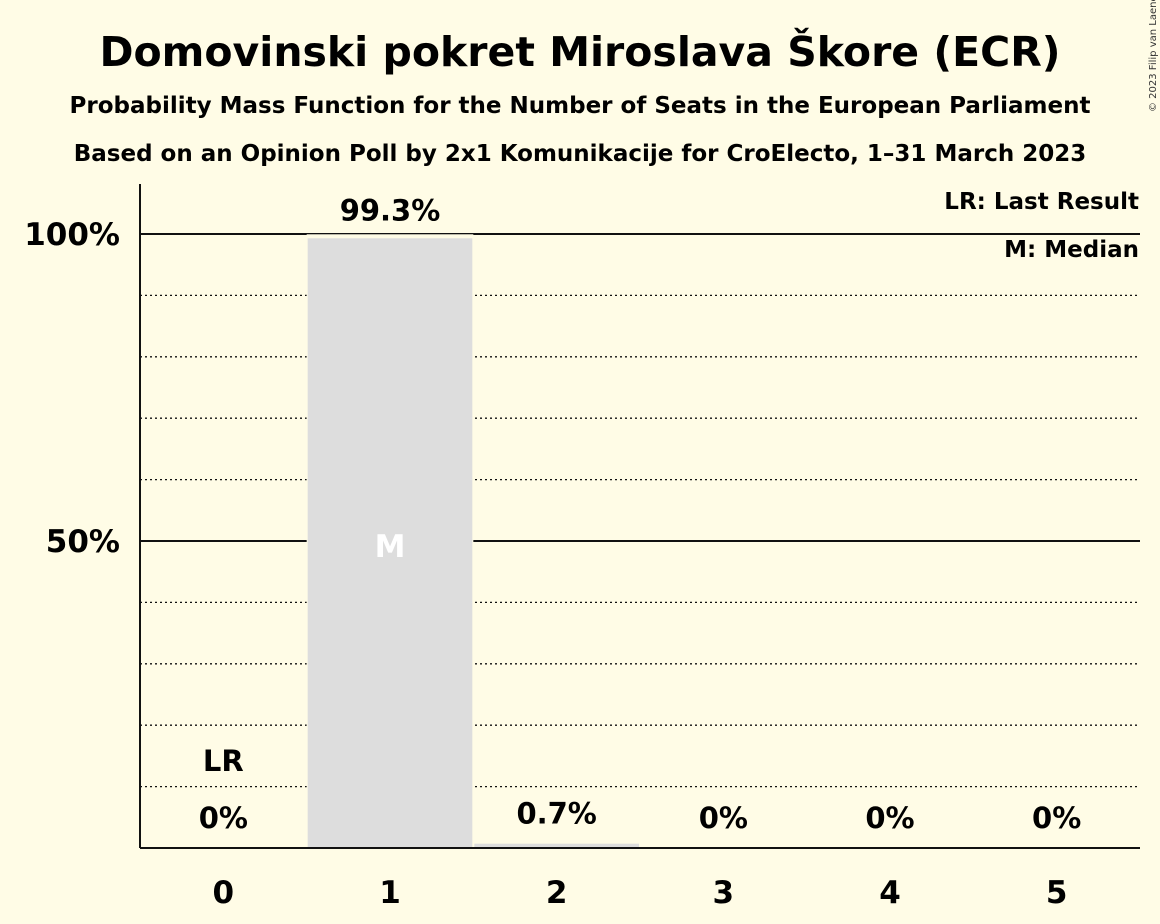 This screenshot has height=924, width=1160. What do you see at coordinates (557, 893) in the screenshot?
I see `x-tick-label: 2` at bounding box center [557, 893].